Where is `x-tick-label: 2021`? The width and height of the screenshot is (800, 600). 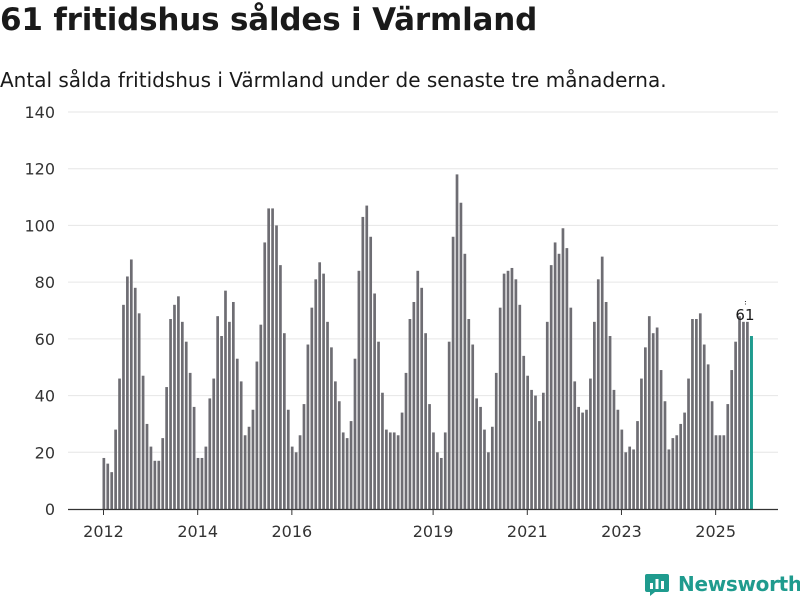 x-tick-label: 2021 is located at coordinates (527, 531).